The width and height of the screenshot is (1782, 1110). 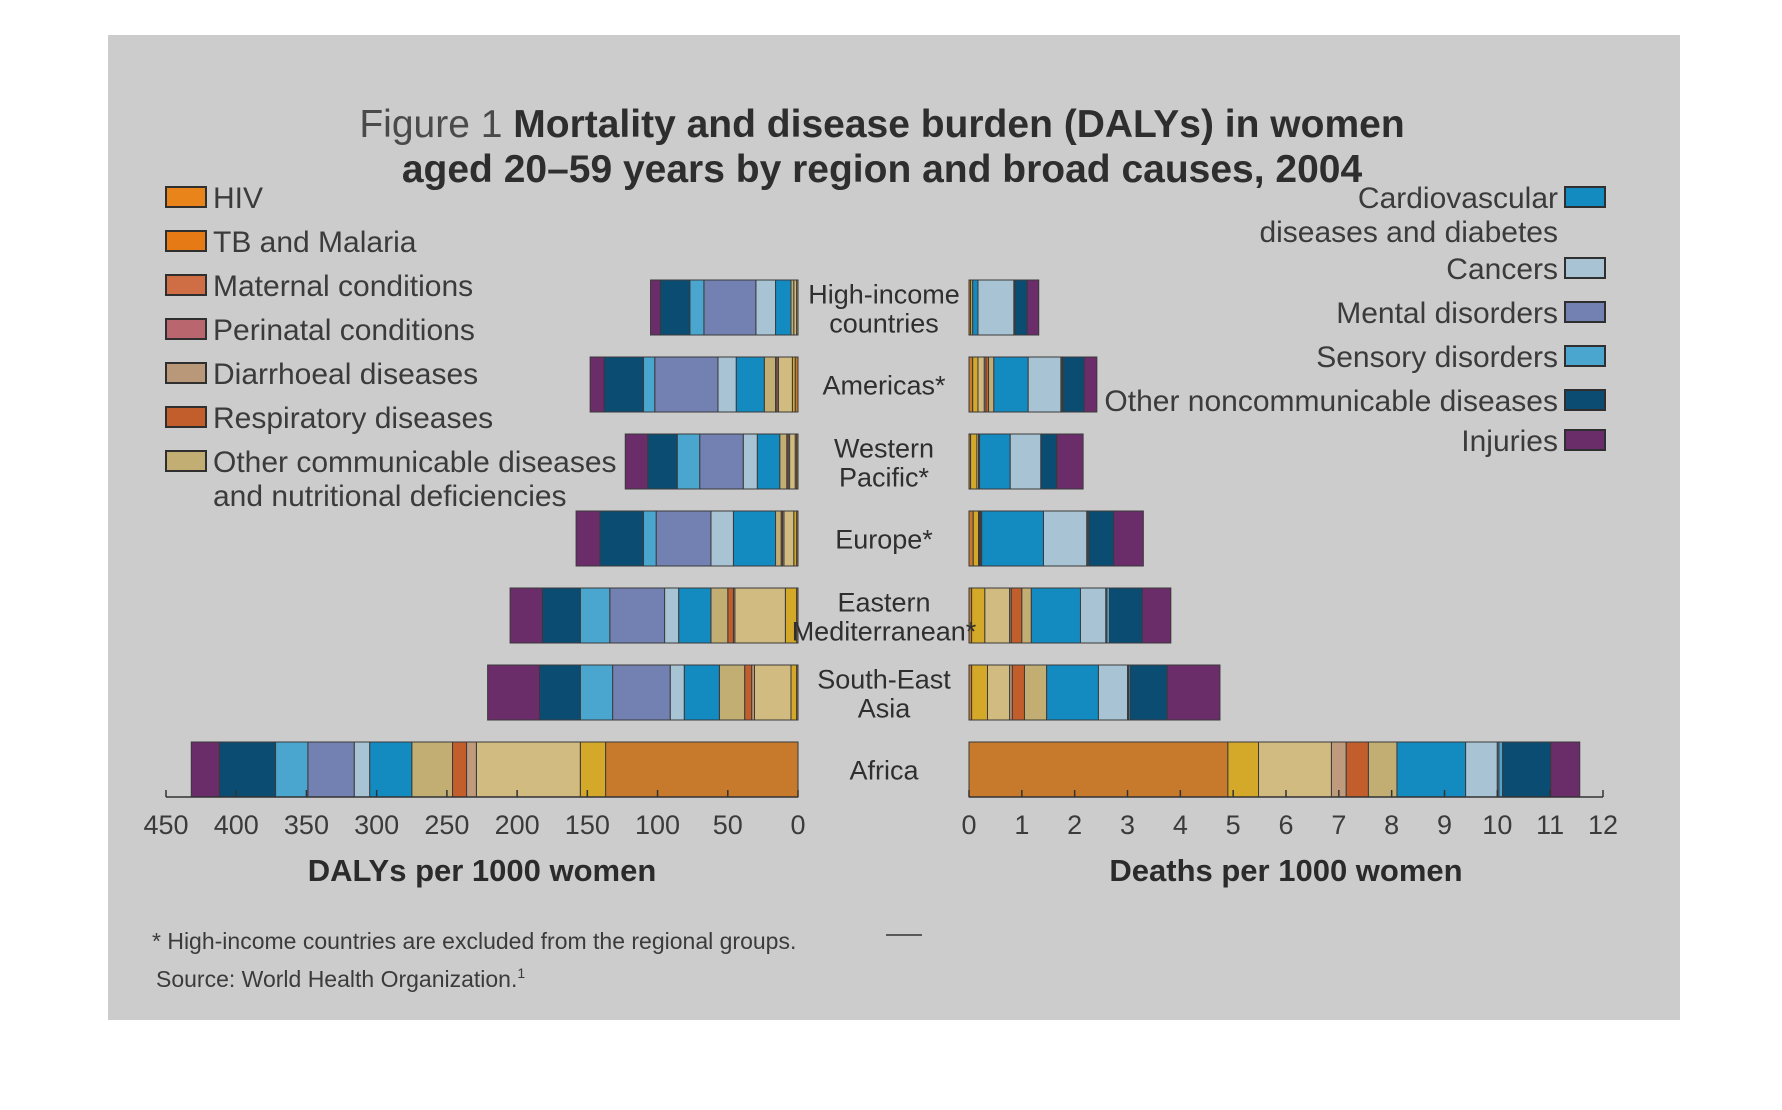 What do you see at coordinates (649, 384) in the screenshot?
I see `bar-segment-americas-10-chart1` at bounding box center [649, 384].